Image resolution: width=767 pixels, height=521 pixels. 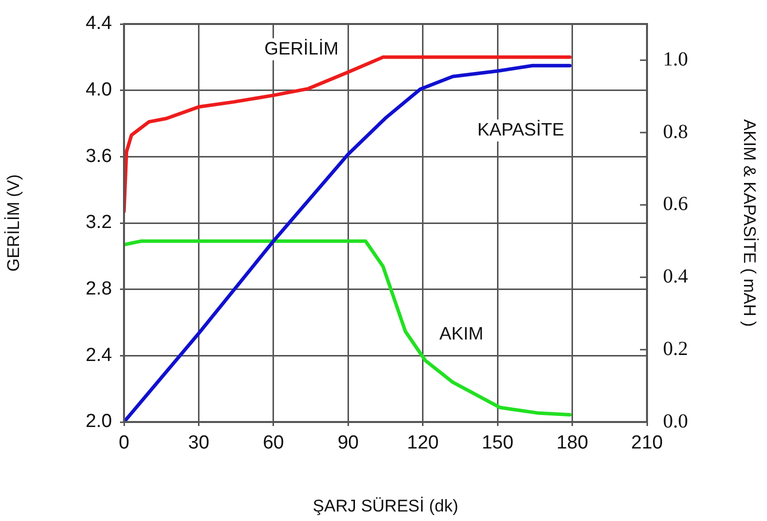 I want to click on y2-tick-label: 0.6, so click(x=675, y=204).